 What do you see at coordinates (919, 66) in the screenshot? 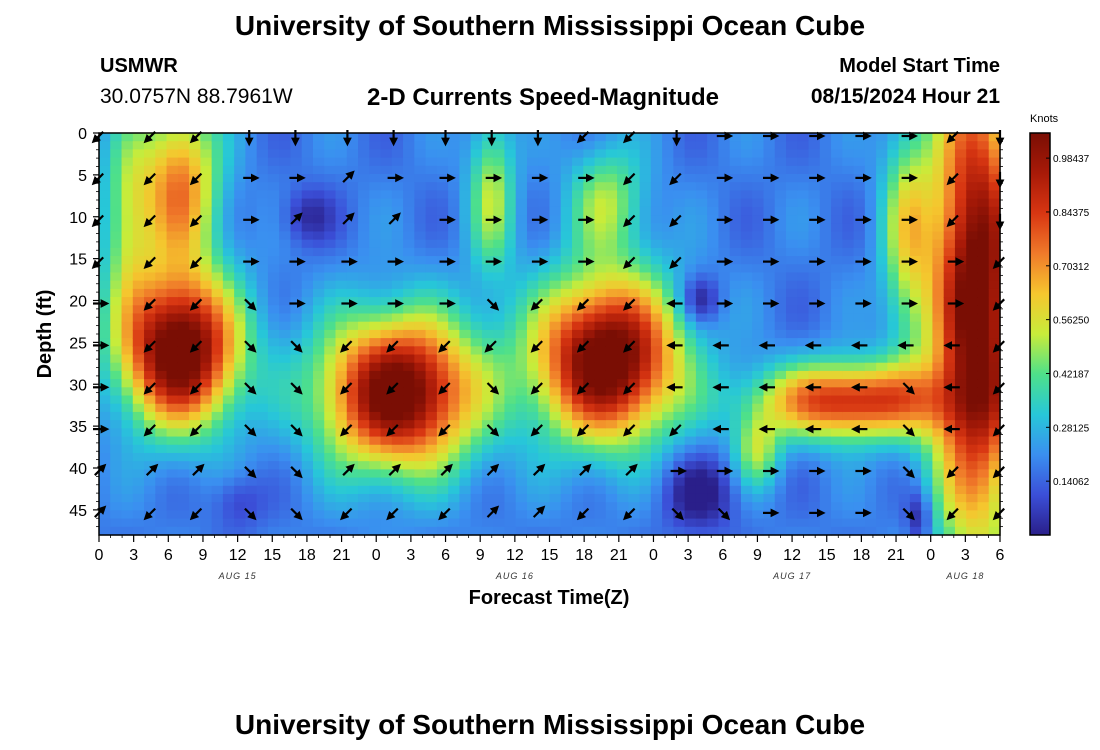
I see `model-start-label: Model Start Time` at bounding box center [919, 66].